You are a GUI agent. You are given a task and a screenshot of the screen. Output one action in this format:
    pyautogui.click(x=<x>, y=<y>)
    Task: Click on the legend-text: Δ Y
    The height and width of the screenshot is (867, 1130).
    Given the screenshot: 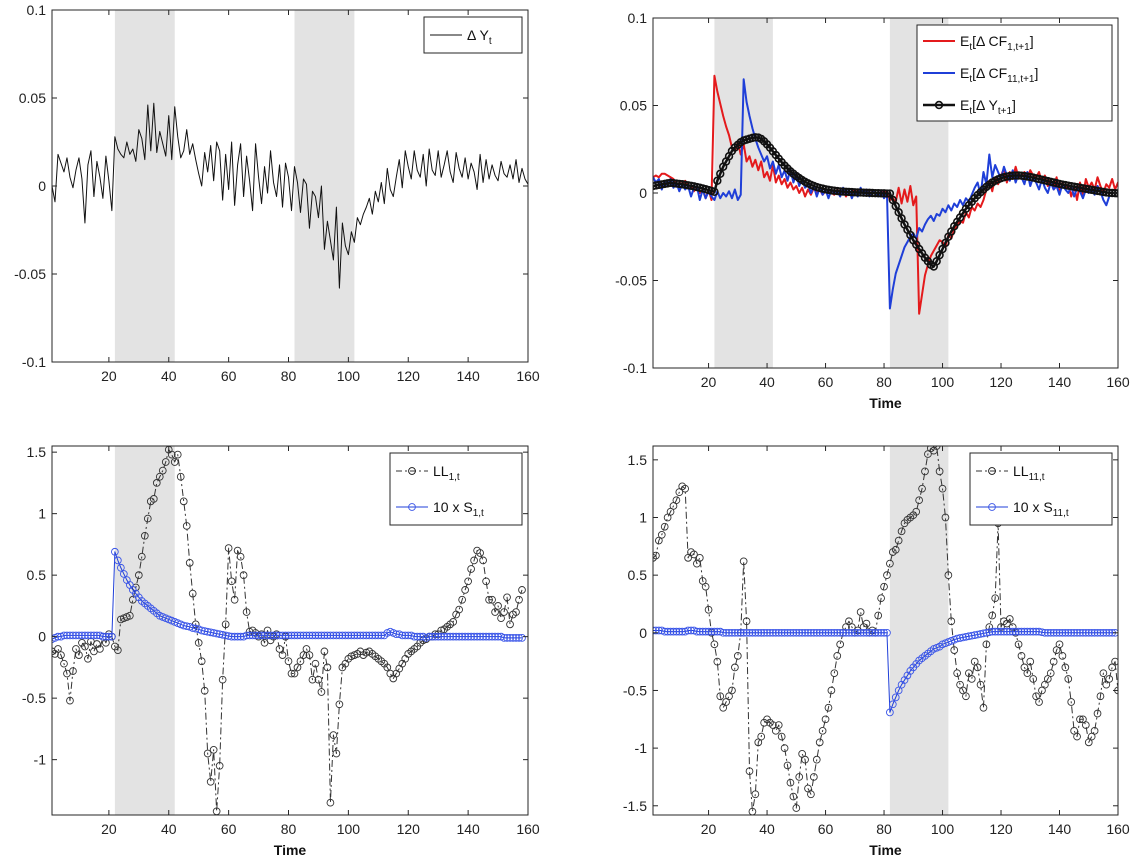 What is the action you would take?
    pyautogui.click(x=478, y=35)
    